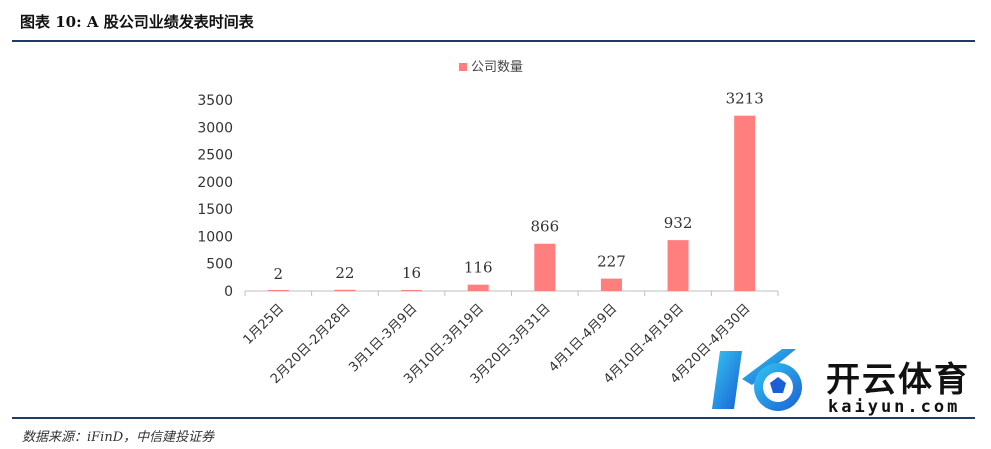 The width and height of the screenshot is (991, 449). I want to click on y-tick-label: 2000, so click(215, 183).